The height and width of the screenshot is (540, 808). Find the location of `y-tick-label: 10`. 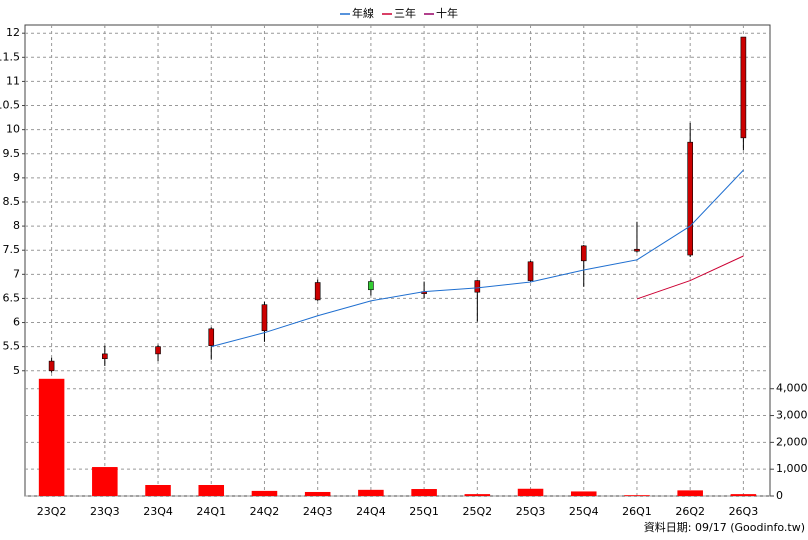

y-tick-label: 10 is located at coordinates (13, 129).